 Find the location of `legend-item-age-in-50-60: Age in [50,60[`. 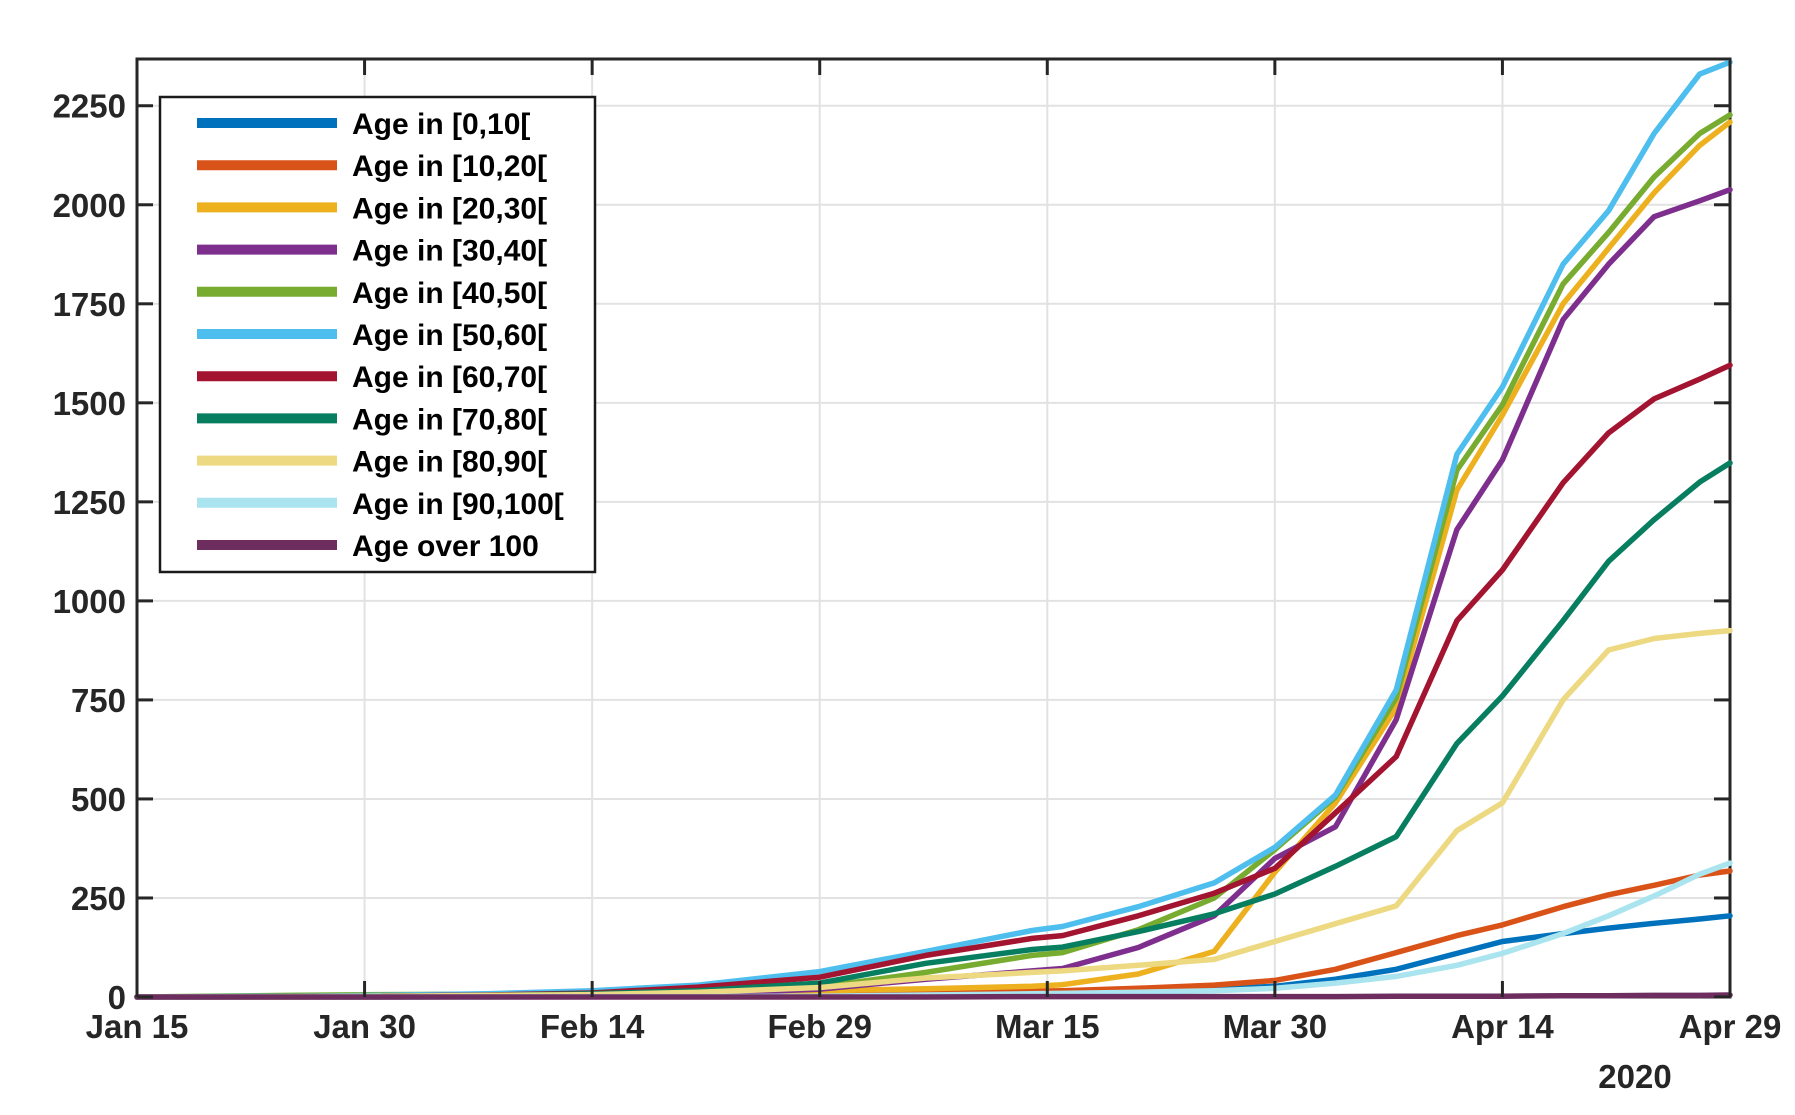

legend-item-age-in-50-60: Age in [50,60[ is located at coordinates (372, 335).